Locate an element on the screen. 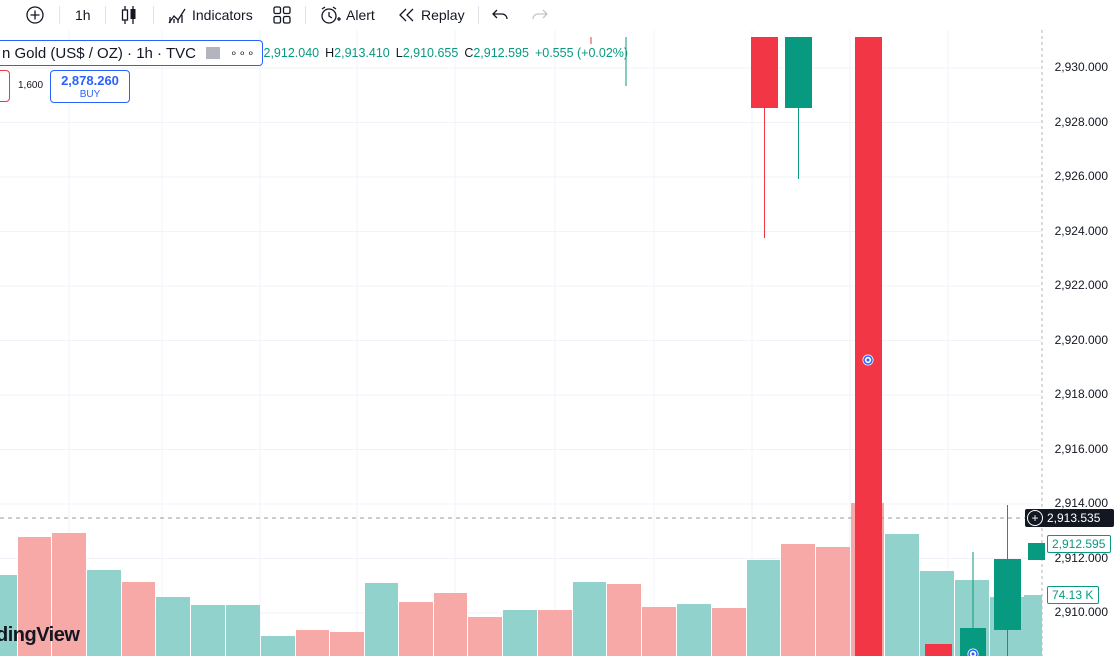 The width and height of the screenshot is (1114, 656). close-value: 2,912.595 is located at coordinates (501, 53).